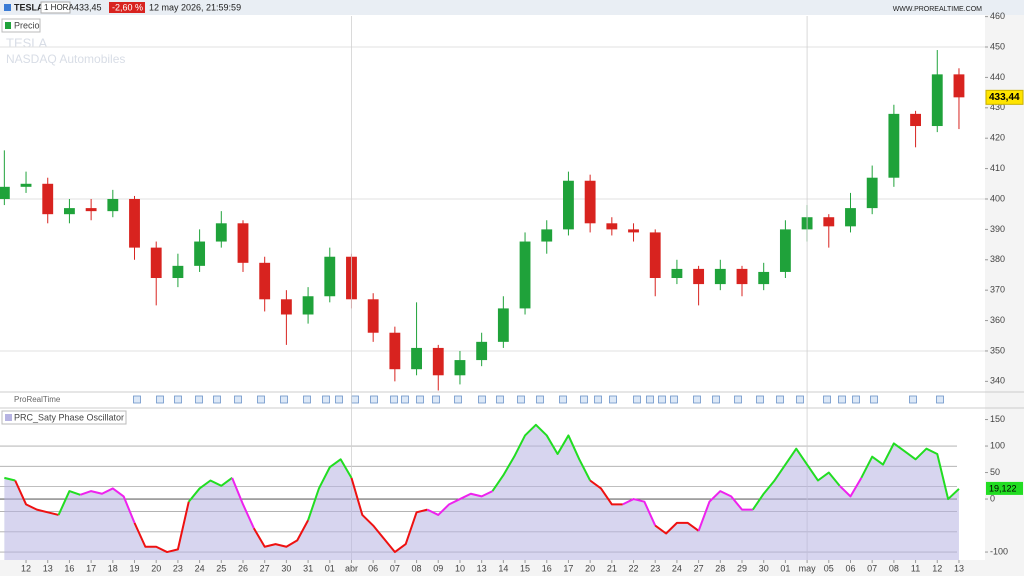  What do you see at coordinates (243, 568) in the screenshot?
I see `x-tick-label: 26` at bounding box center [243, 568].